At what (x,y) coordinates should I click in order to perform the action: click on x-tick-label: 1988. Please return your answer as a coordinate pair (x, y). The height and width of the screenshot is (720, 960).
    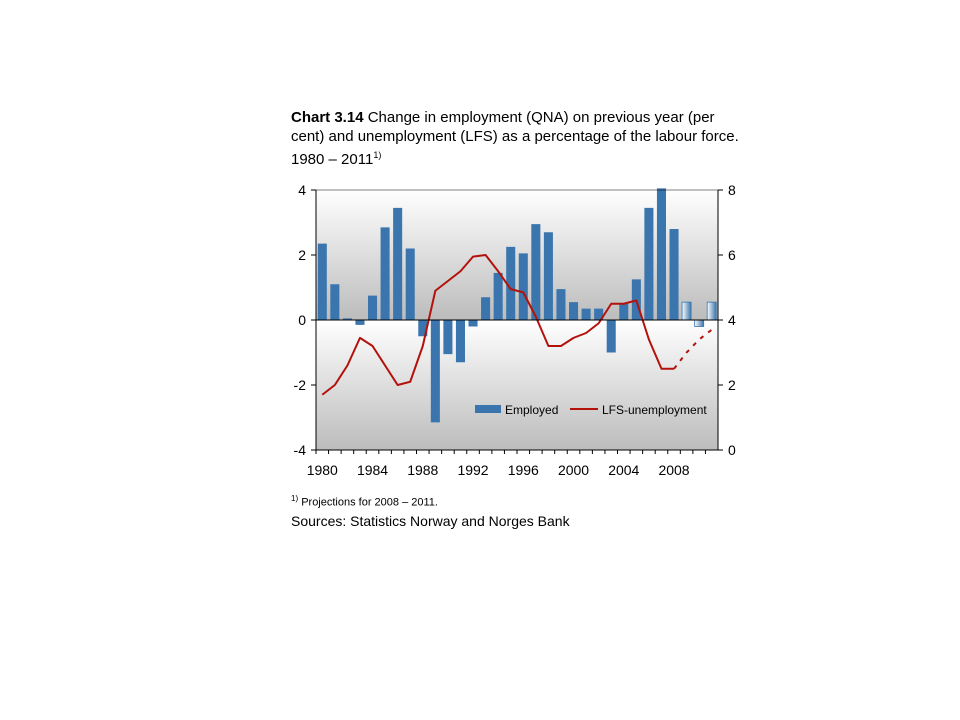
    Looking at the image, I should click on (422, 470).